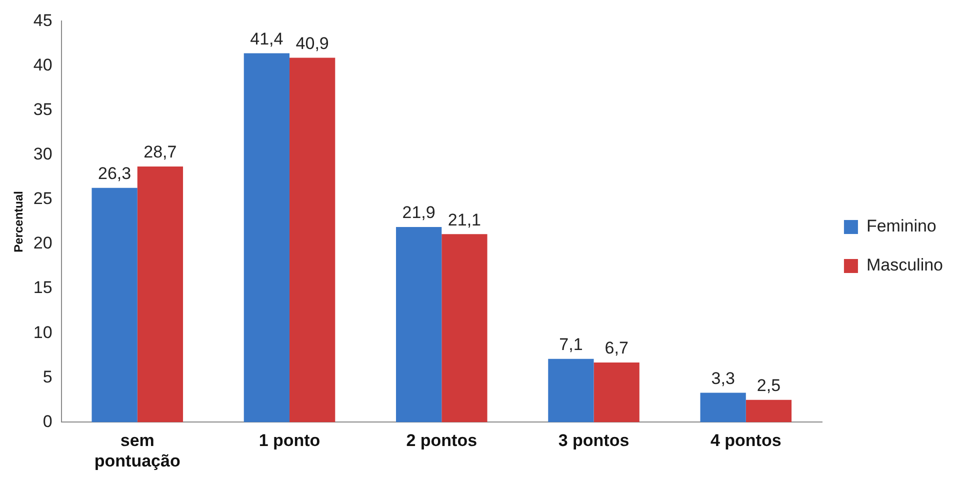  I want to click on x-tick-label: 2 pontos, so click(442, 440).